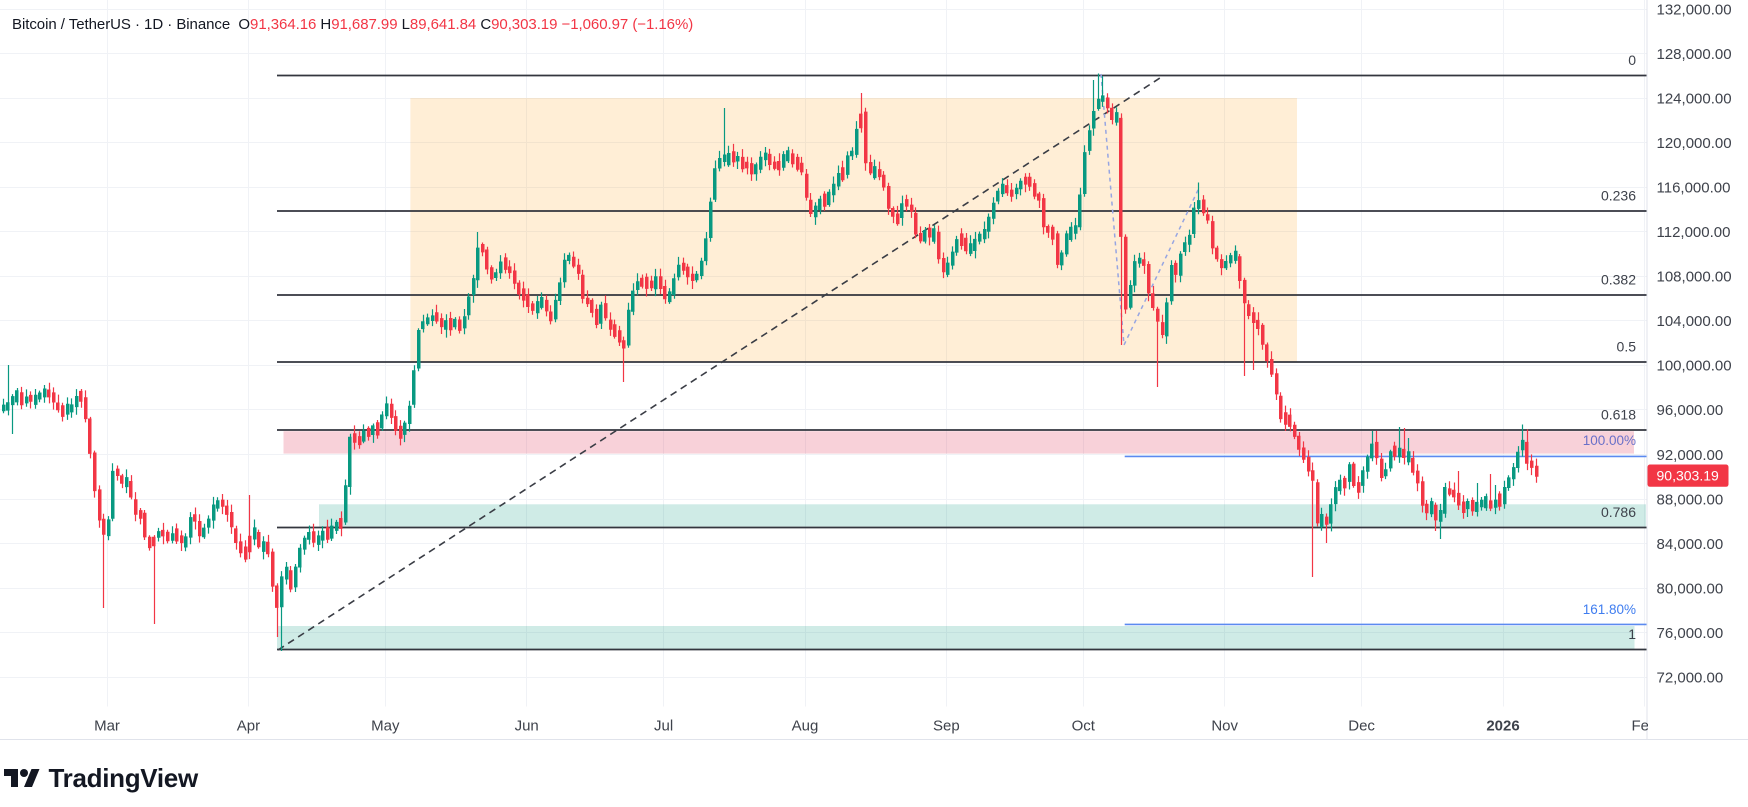 The height and width of the screenshot is (807, 1748). I want to click on svg-text: 0.786, so click(1618, 512).